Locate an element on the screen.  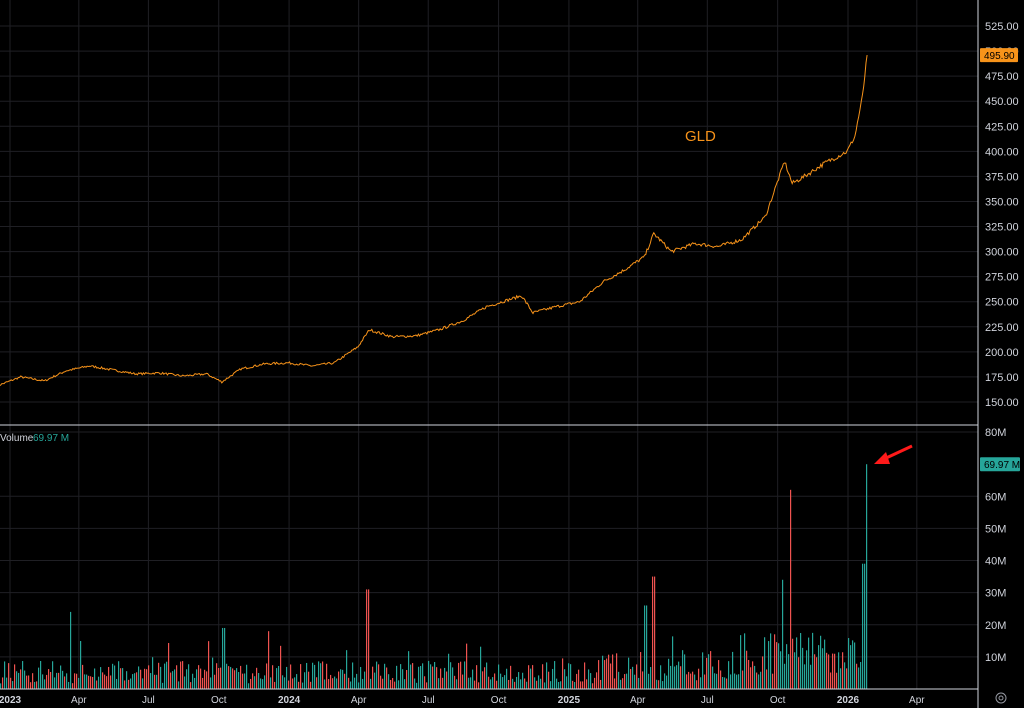
settings-gear-icon is located at coordinates (1001, 698).